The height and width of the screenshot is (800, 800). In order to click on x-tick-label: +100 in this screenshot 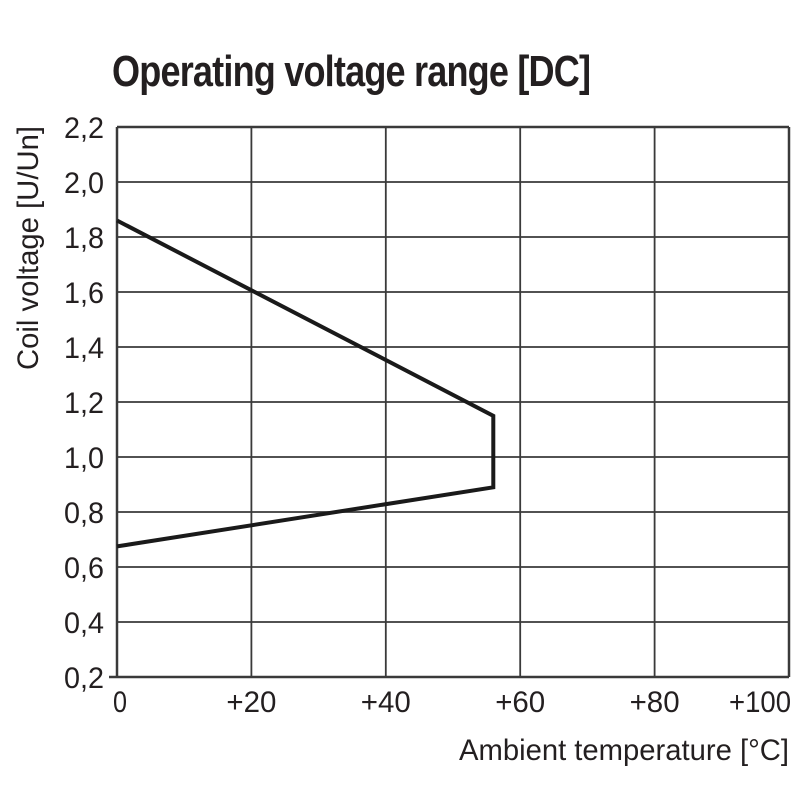, I will do `click(760, 702)`.